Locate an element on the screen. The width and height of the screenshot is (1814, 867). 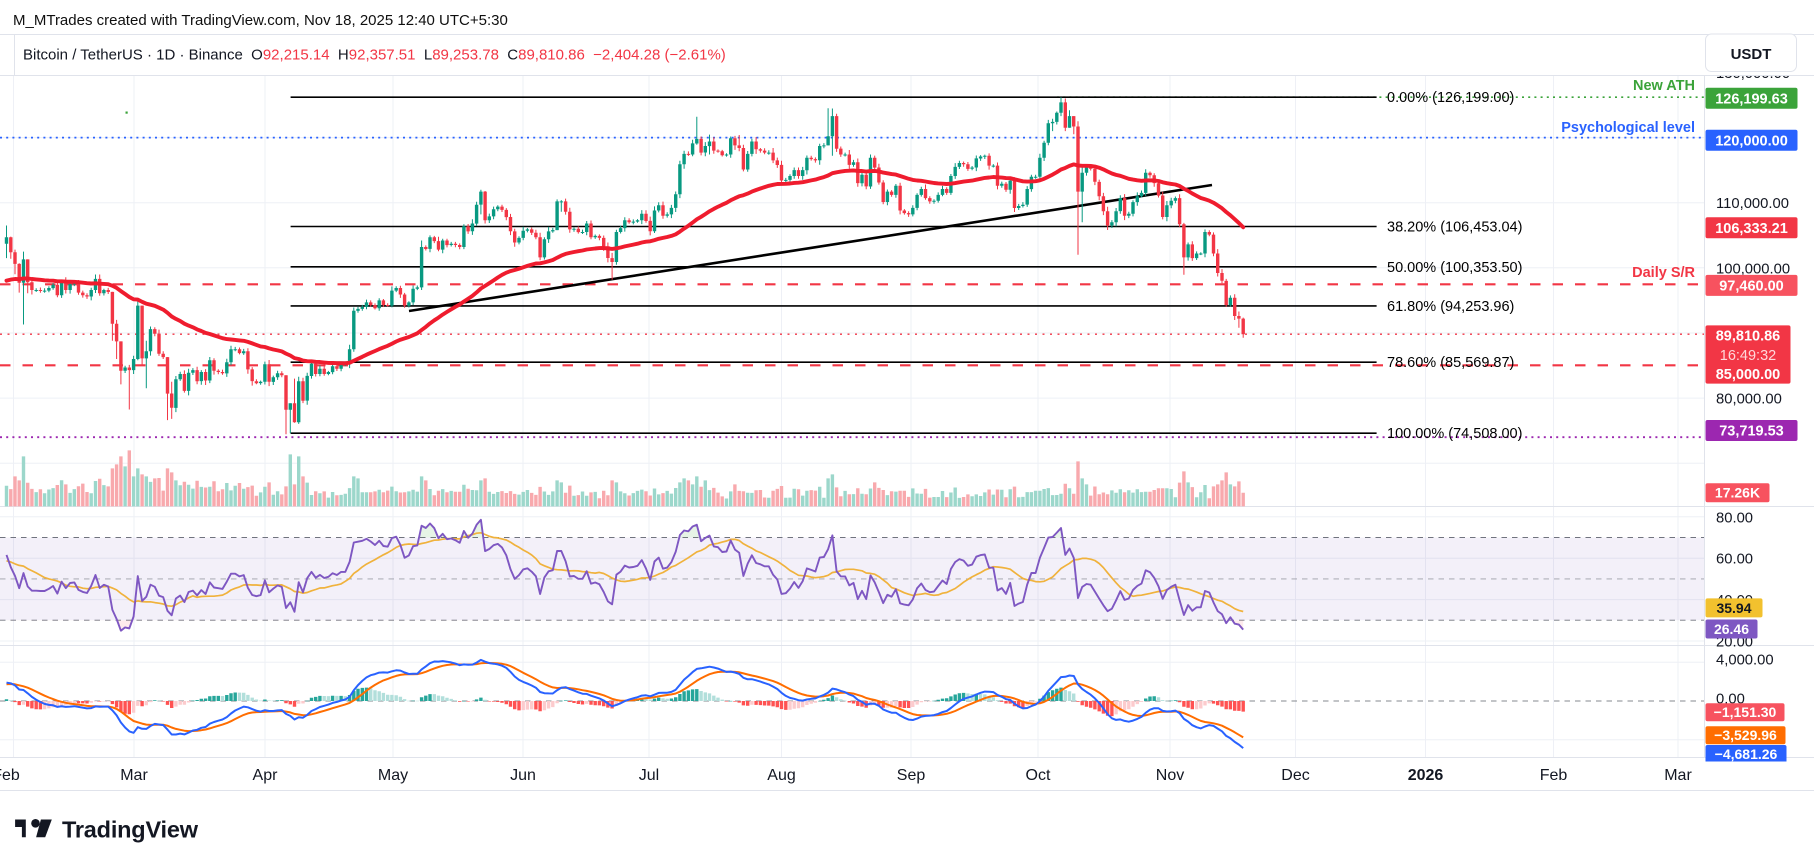
svg-text: New ATH is located at coordinates (1664, 86).